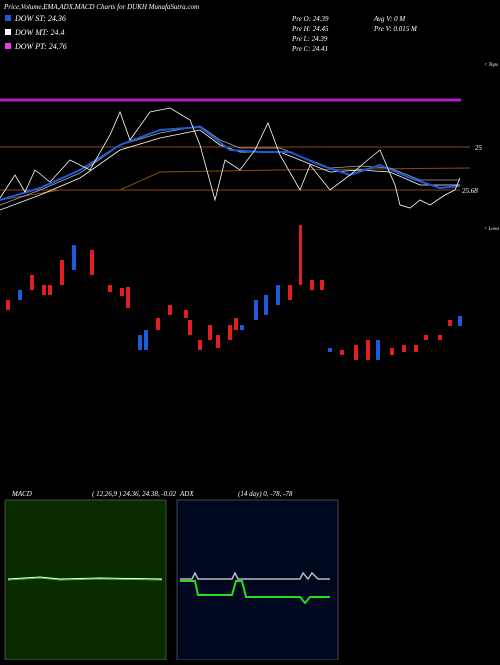  What do you see at coordinates (255, 592) in the screenshot?
I see `adx-di` at bounding box center [255, 592].